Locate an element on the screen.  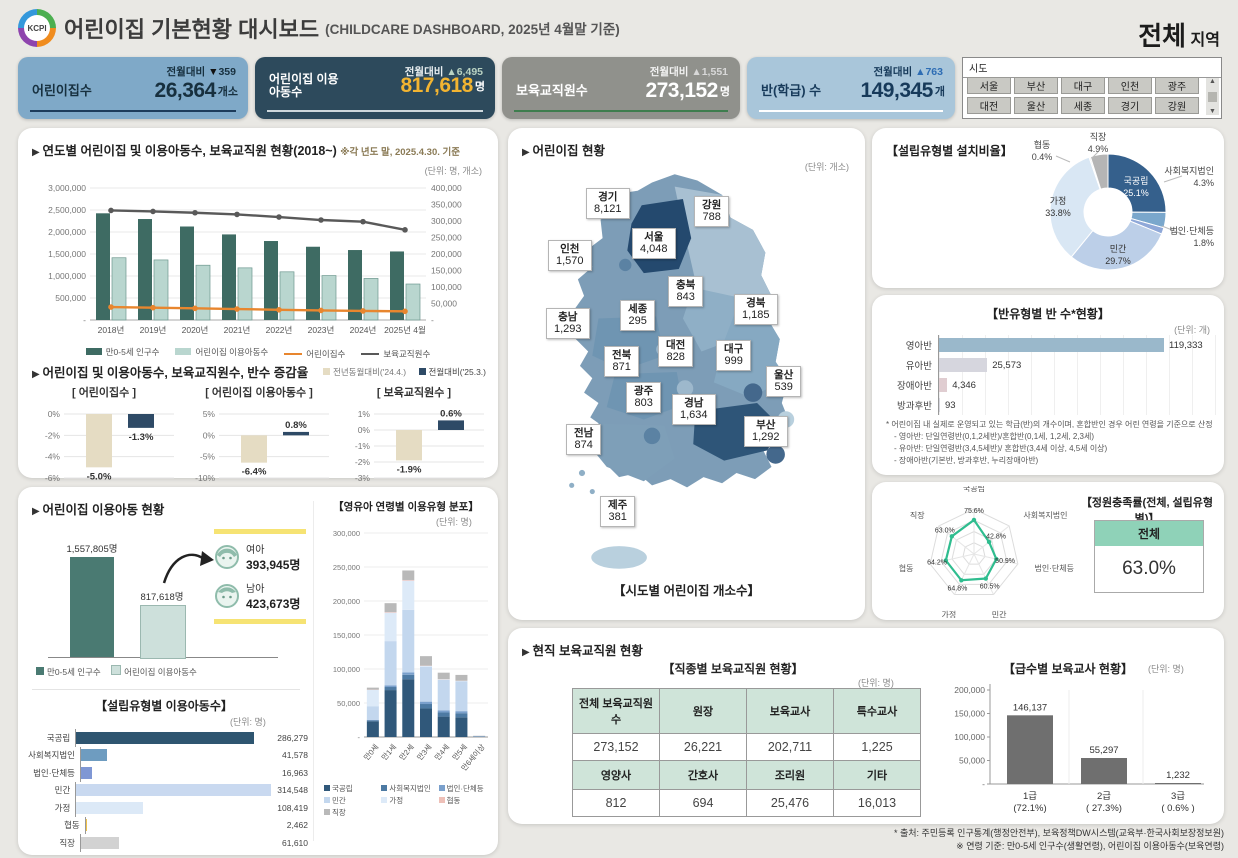
svg-text: 직장 is located at coordinates (1098, 137).